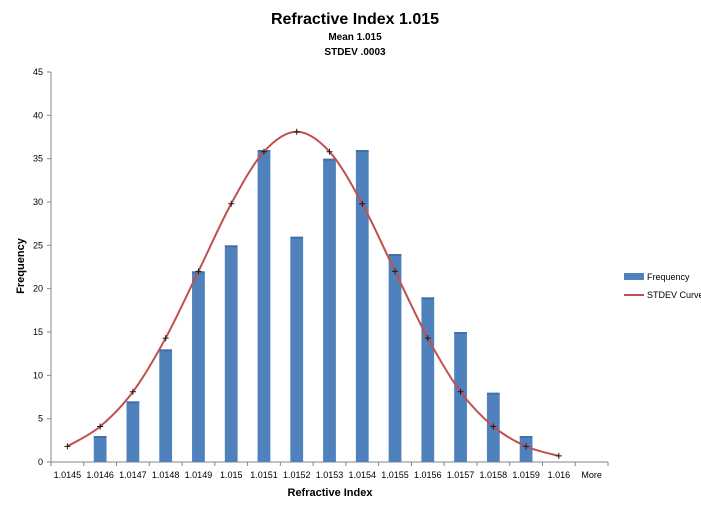 The width and height of the screenshot is (701, 508). Describe the element at coordinates (38, 245) in the screenshot. I see `y-tick-label: 25` at that location.